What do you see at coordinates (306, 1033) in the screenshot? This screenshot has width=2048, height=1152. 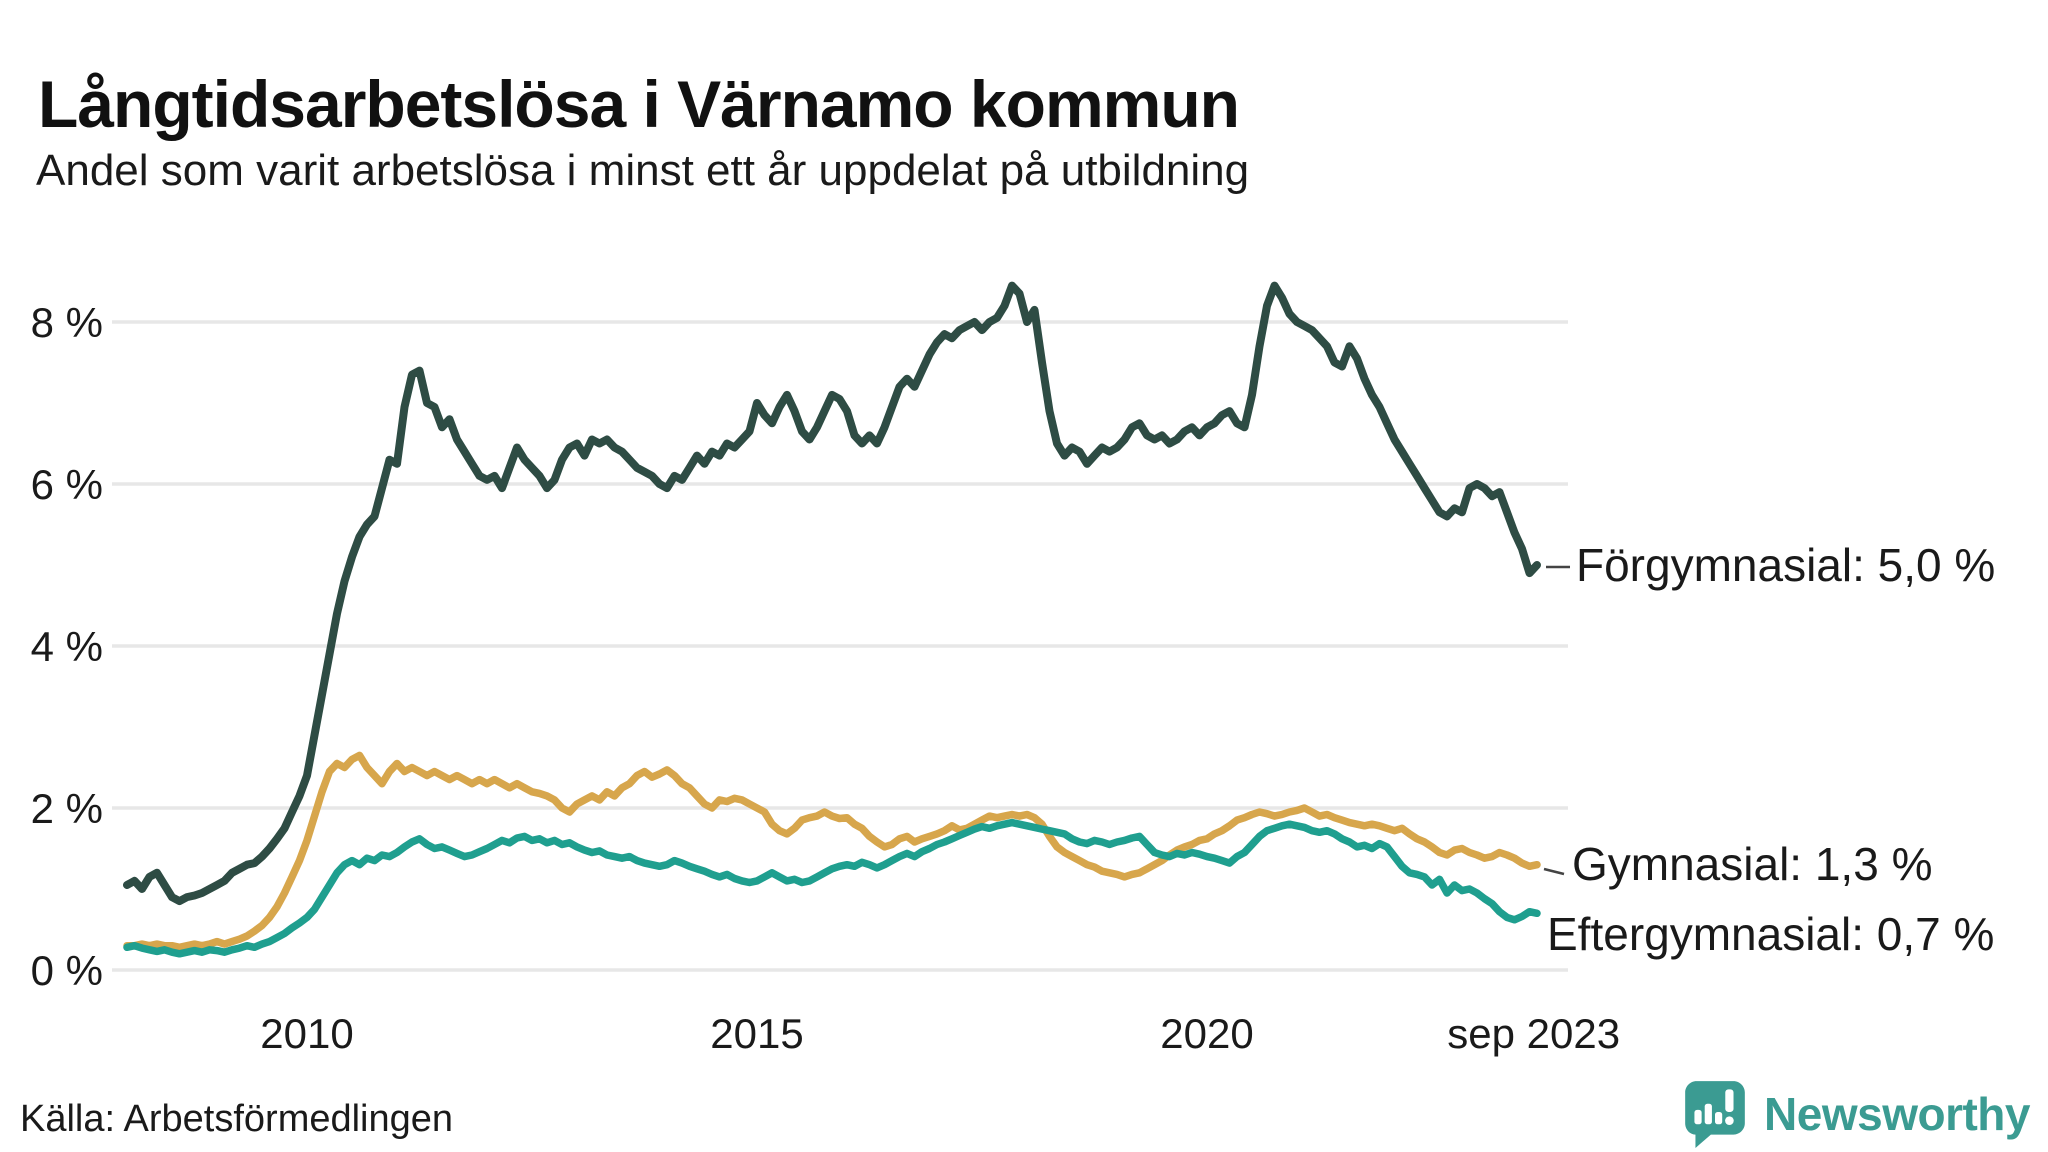 I see `x-axis-tick-label: 2010` at bounding box center [306, 1033].